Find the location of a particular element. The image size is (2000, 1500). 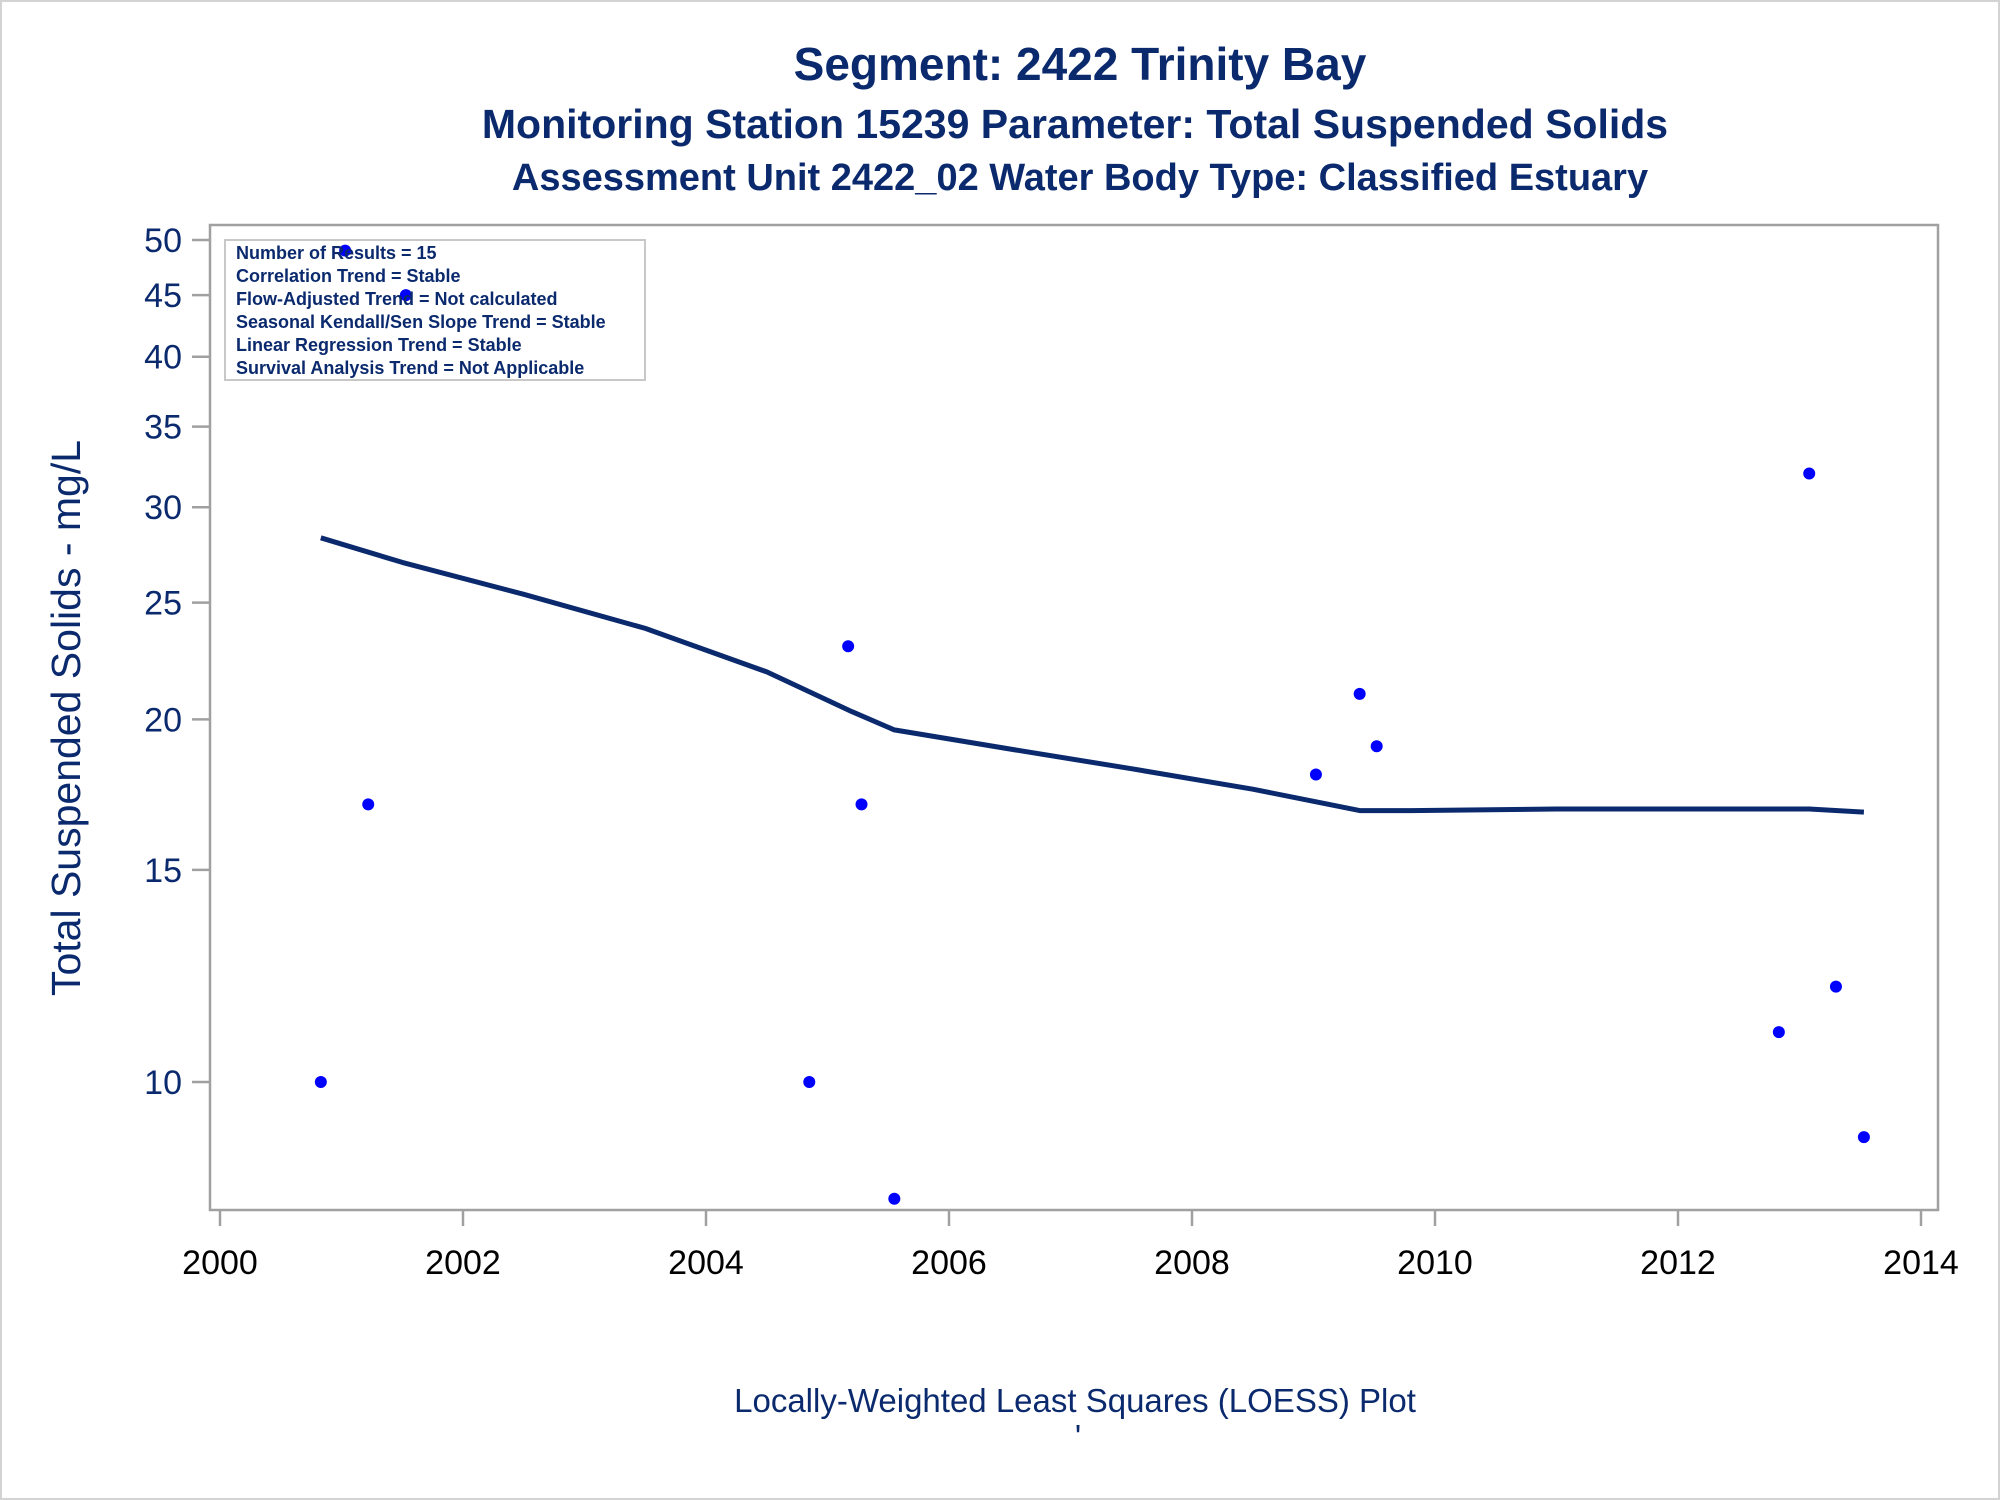

y-tick-label: 10 is located at coordinates (163, 1083).